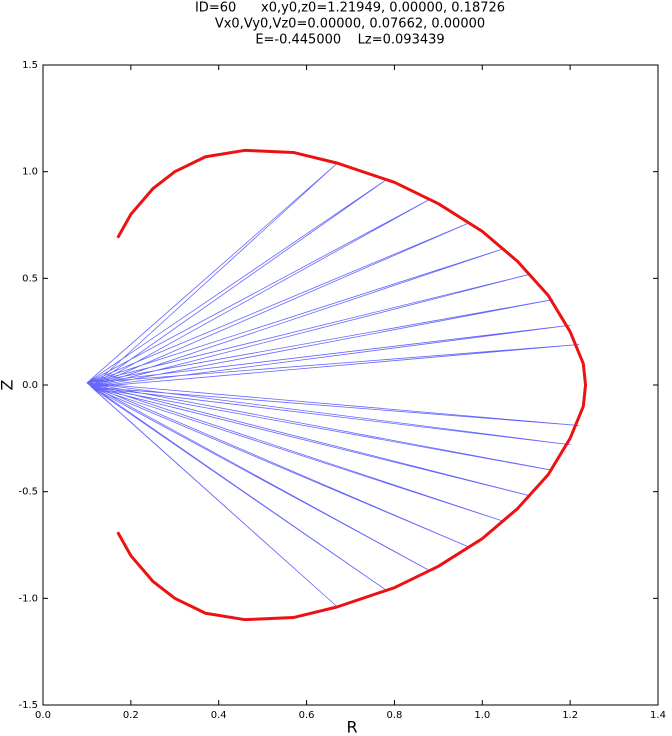  I want to click on x-tick-label: 1.2, so click(570, 715).